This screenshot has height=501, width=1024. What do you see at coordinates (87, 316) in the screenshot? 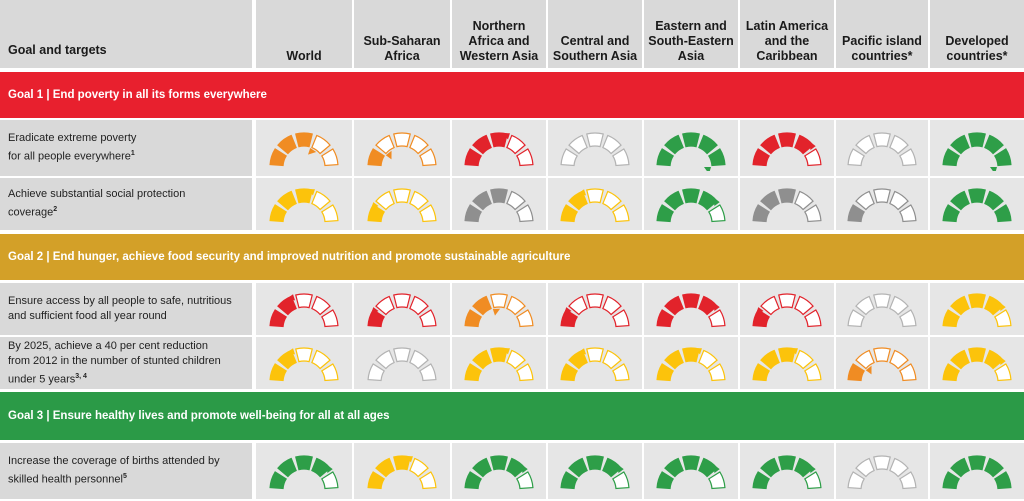
I see `target-text-line: and sufficient food all year round` at bounding box center [87, 316].